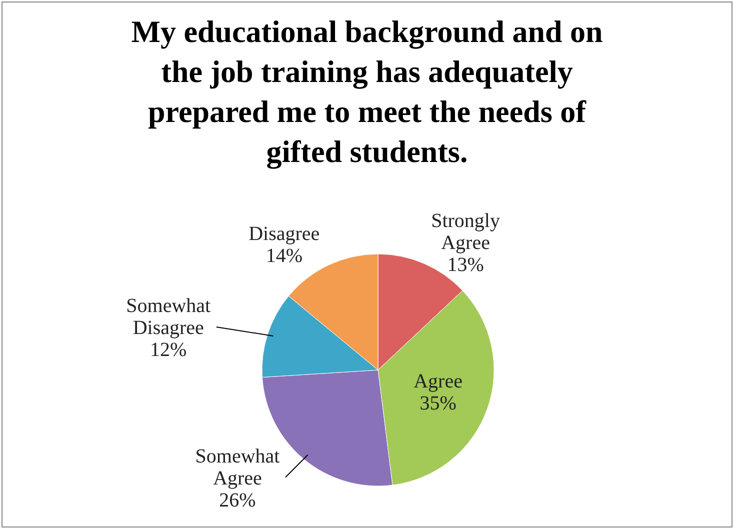  I want to click on slice-label: Somewhat Agree, so click(237, 467).